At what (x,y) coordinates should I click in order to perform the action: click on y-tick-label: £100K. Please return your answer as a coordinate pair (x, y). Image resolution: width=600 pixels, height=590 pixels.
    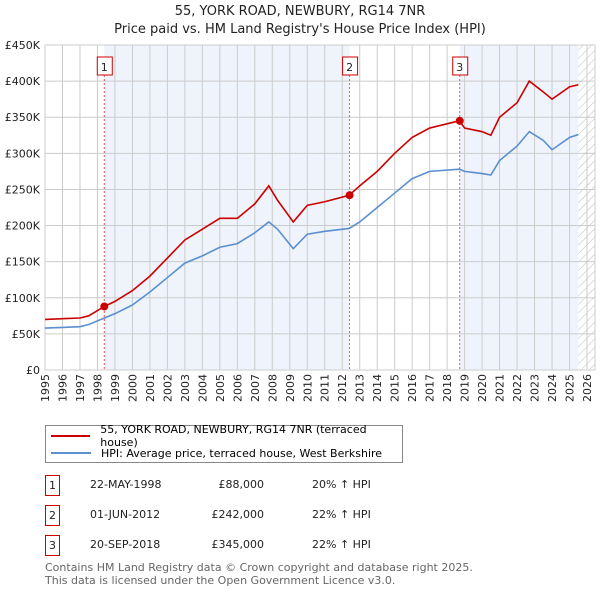
    Looking at the image, I should click on (23, 298).